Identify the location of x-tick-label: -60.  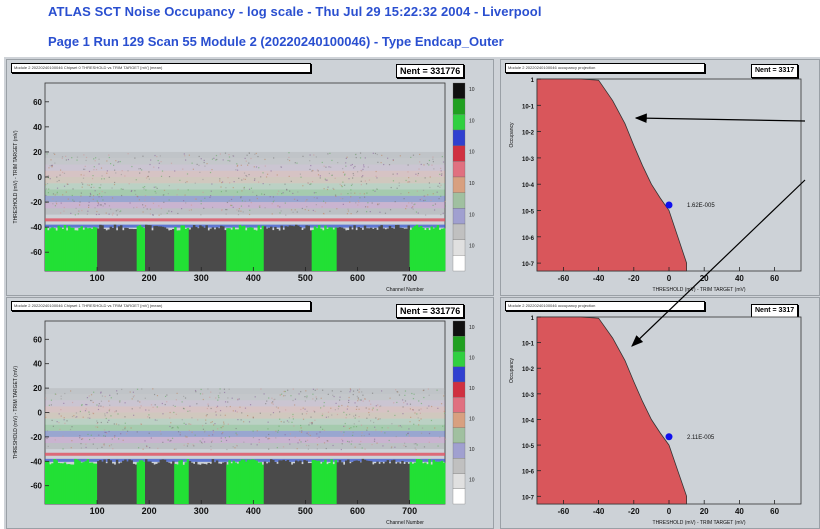
(564, 278).